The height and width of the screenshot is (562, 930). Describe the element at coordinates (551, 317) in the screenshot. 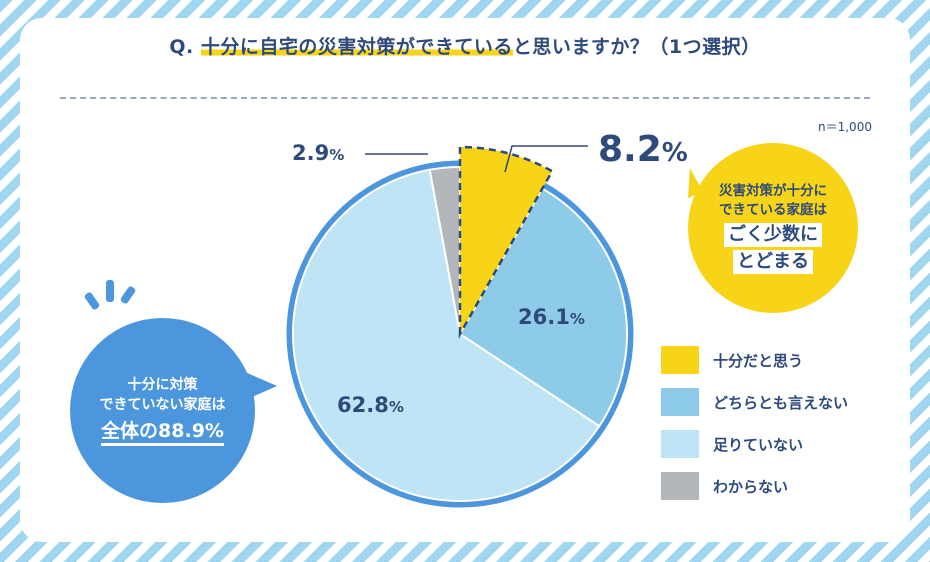

I see `value-label-neutral: 26.1%` at that location.